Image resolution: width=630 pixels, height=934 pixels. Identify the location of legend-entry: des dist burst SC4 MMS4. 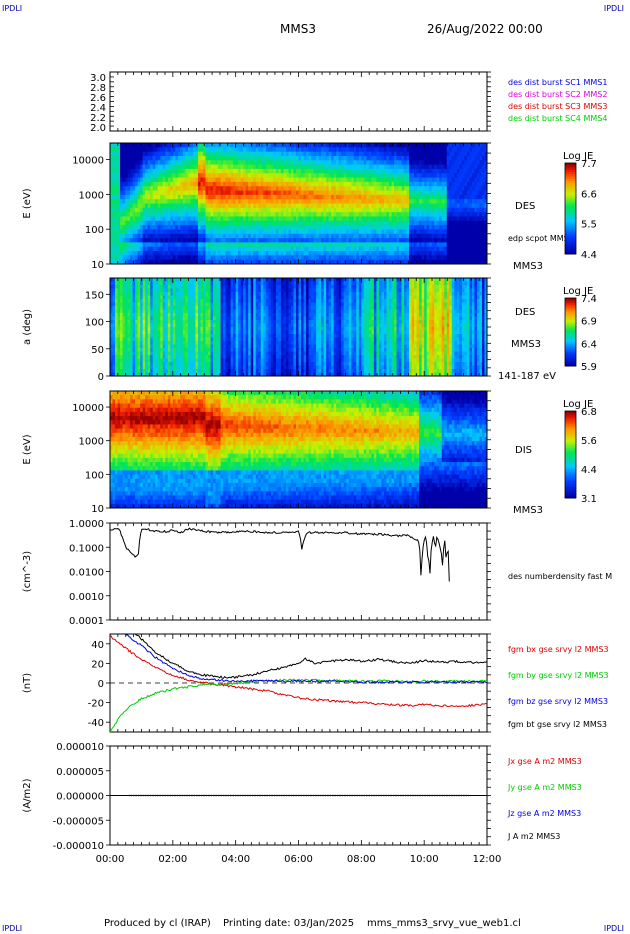
(557, 118).